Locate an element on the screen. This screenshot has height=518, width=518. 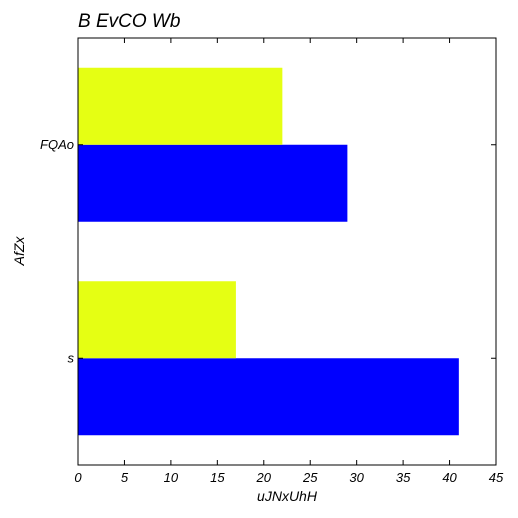
y-tick-label: FQAo is located at coordinates (57, 144).